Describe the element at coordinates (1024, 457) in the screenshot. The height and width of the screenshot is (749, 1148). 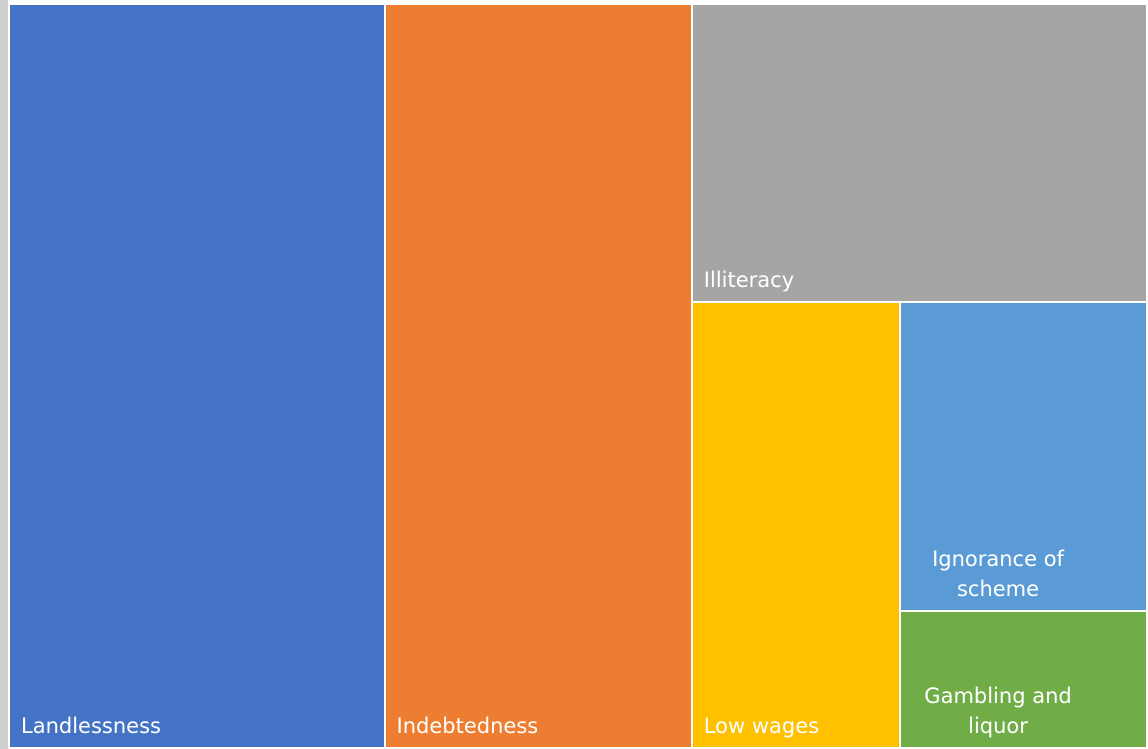
I see `tile: Ignorance of scheme` at that location.